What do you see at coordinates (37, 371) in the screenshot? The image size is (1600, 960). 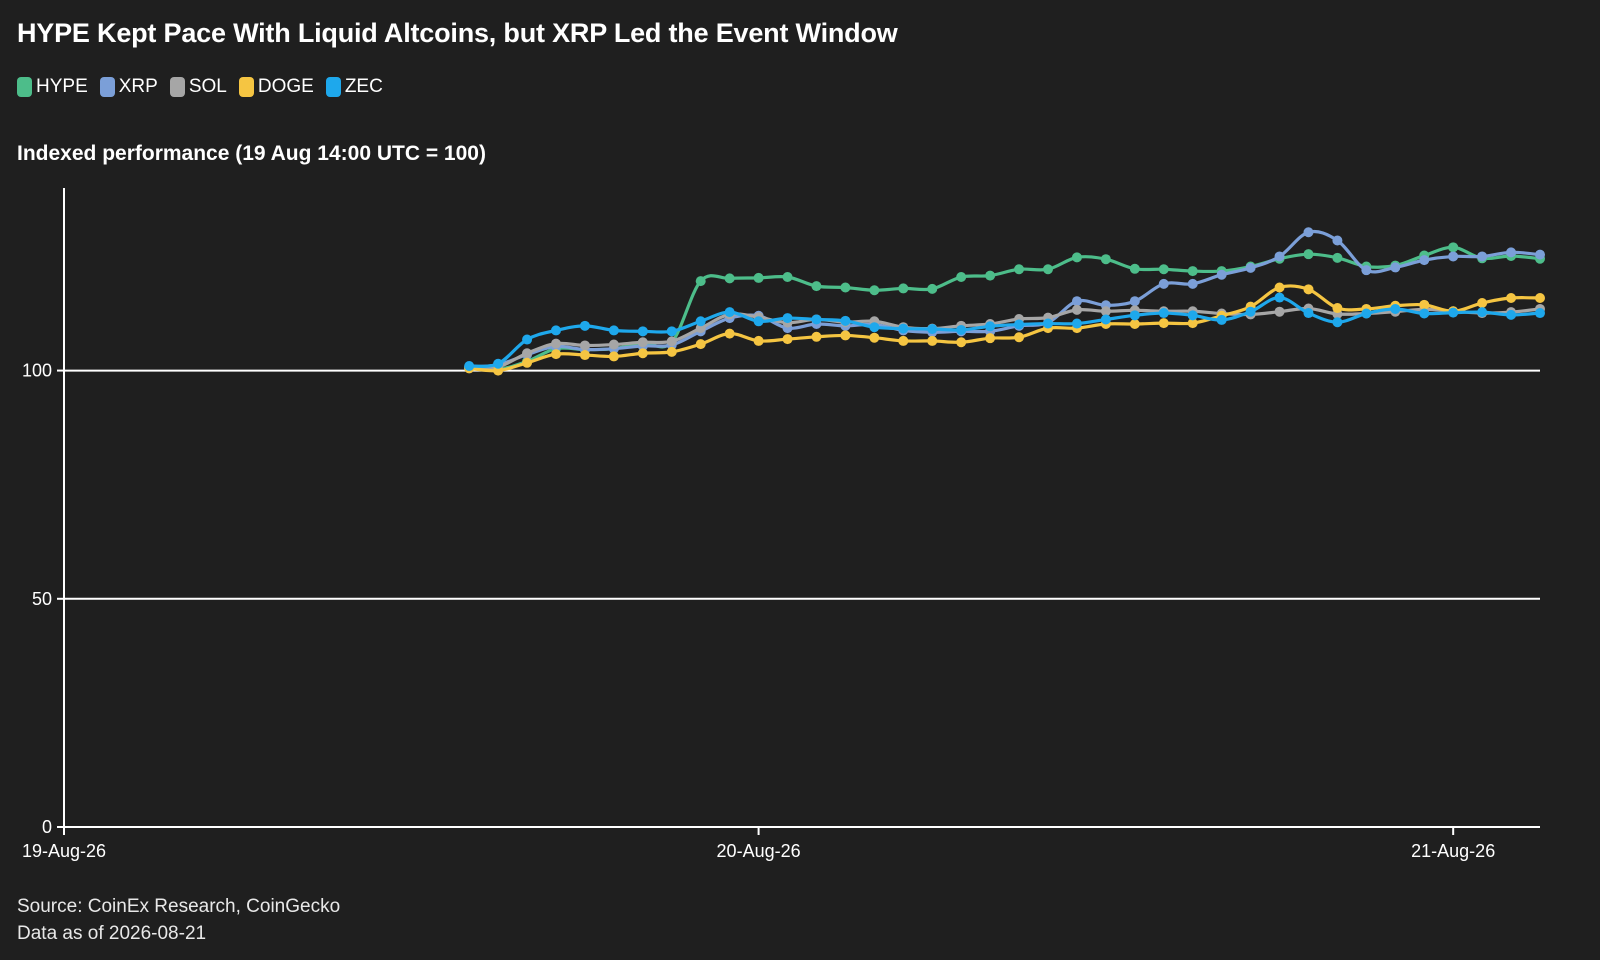 I see `y-tick-label: 100` at bounding box center [37, 371].